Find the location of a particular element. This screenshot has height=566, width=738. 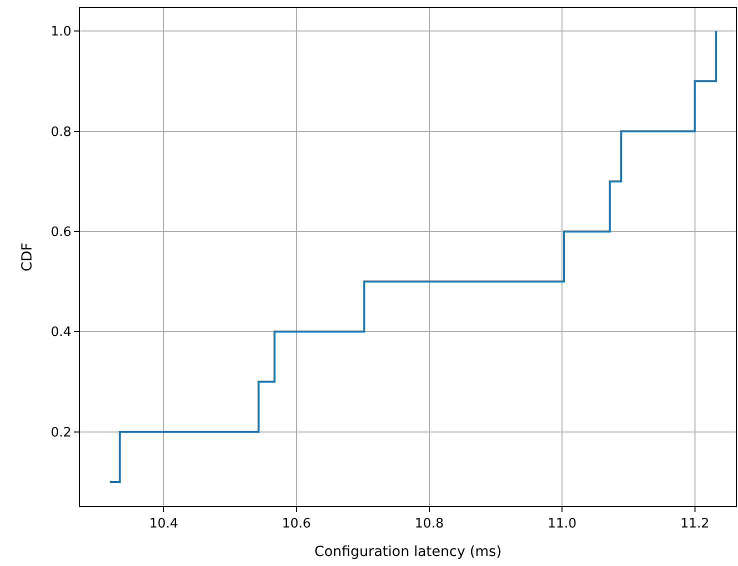

y-tick-label: 0.8 is located at coordinates (61, 132).